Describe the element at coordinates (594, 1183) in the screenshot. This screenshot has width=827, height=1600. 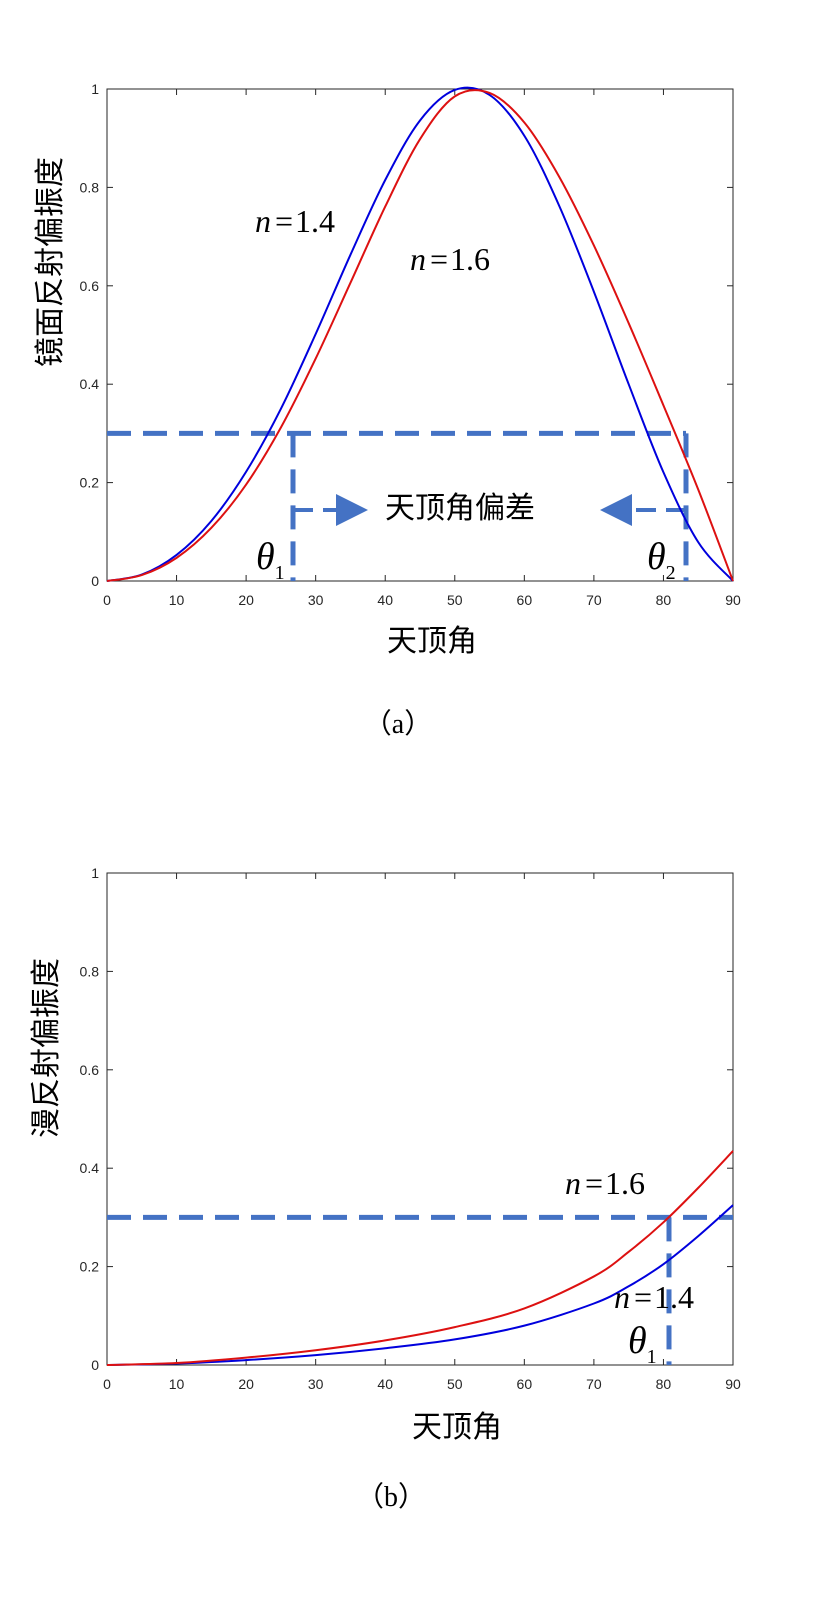
I see `chart-b-label-n16-eq: =` at that location.